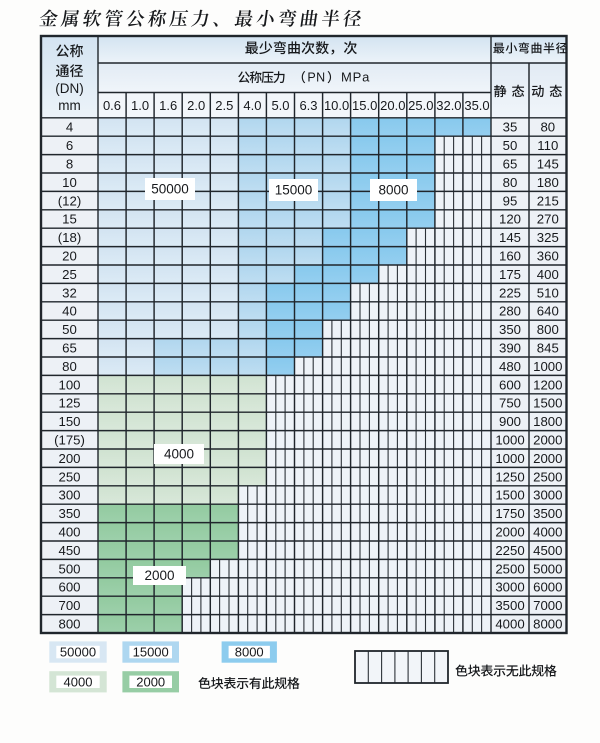 Image resolution: width=600 pixels, height=743 pixels. I want to click on svg-text: (DN), so click(69, 88).